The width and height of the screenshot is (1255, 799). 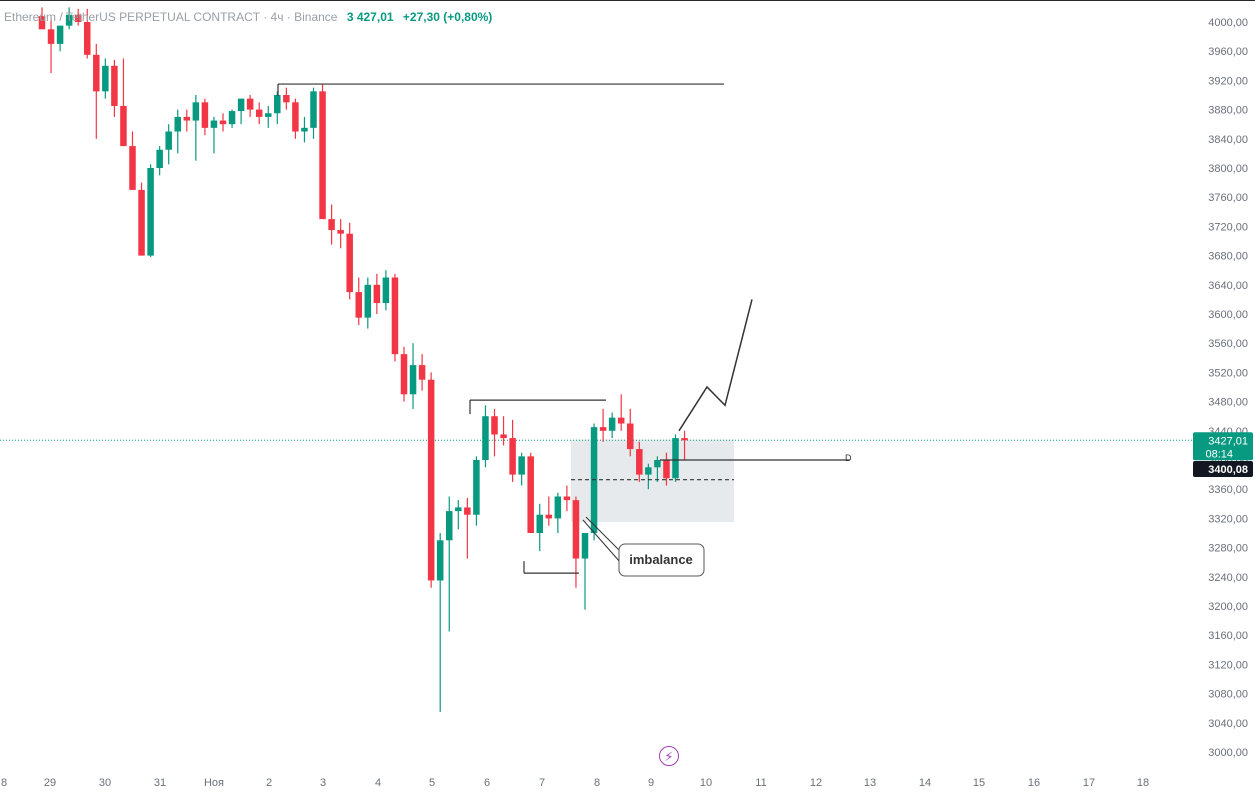 What do you see at coordinates (652, 481) in the screenshot?
I see `imbalance-zone` at bounding box center [652, 481].